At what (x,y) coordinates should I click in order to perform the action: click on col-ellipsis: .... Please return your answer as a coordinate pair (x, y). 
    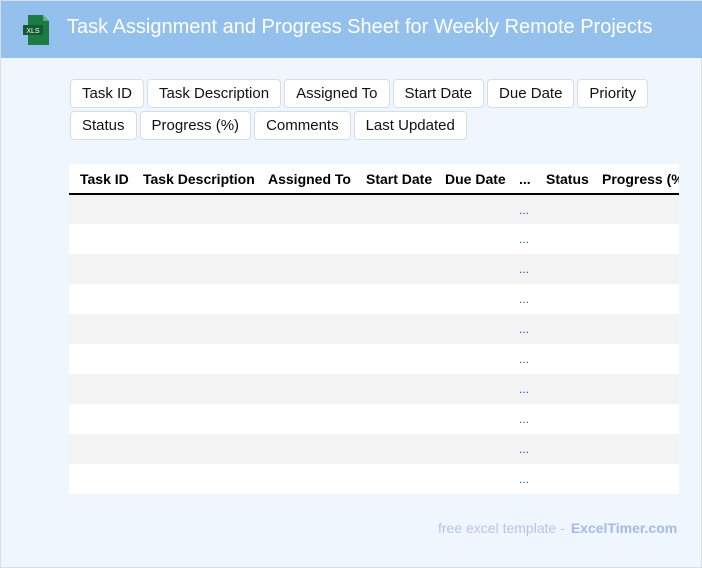
    Looking at the image, I should click on (521, 179).